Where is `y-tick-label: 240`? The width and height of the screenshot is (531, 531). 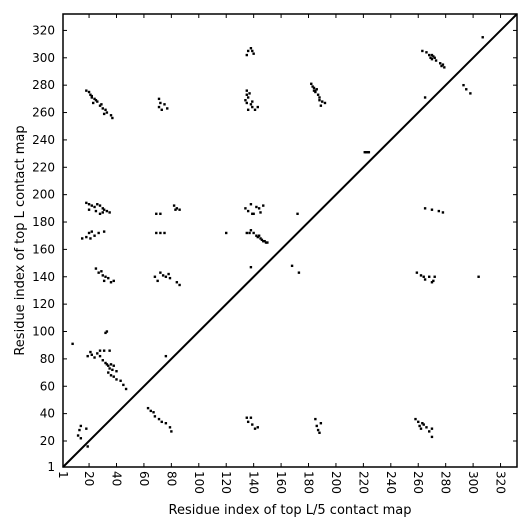 y-tick-label: 240 is located at coordinates (43, 140).